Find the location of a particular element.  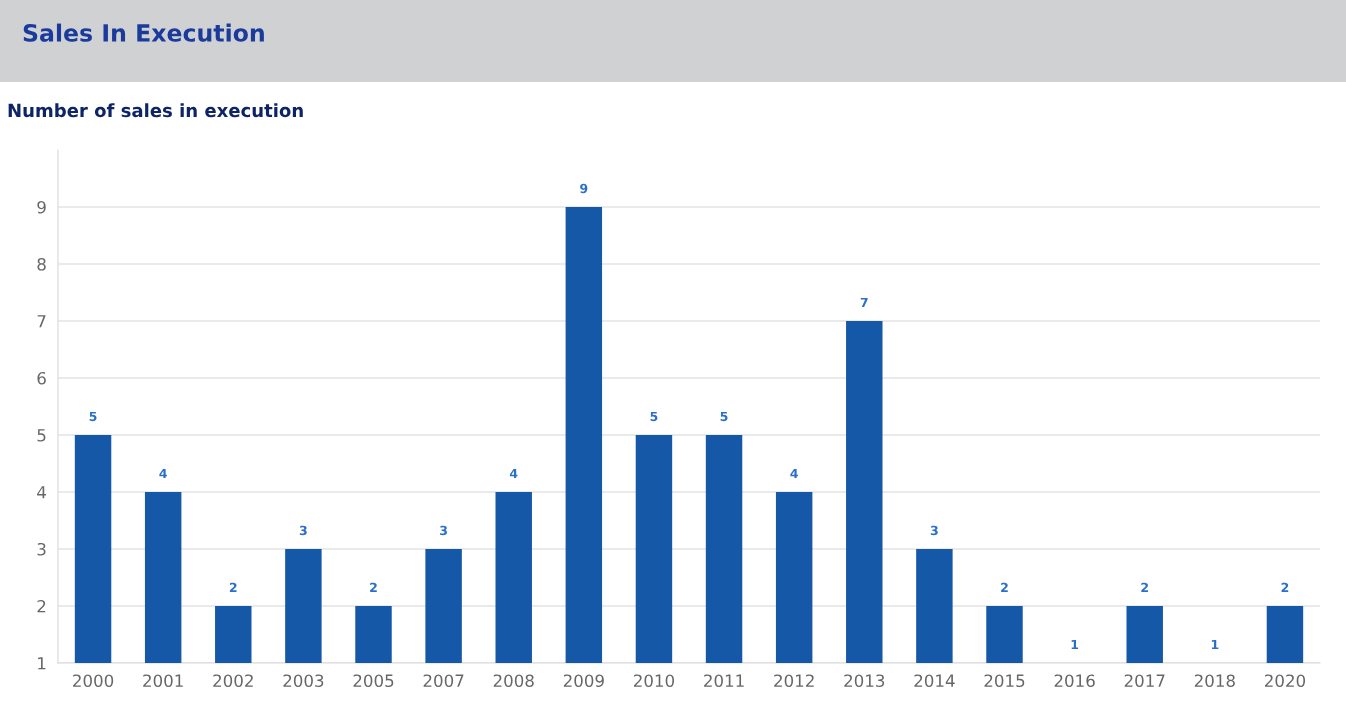

x-tick-label: 2000 is located at coordinates (93, 681).